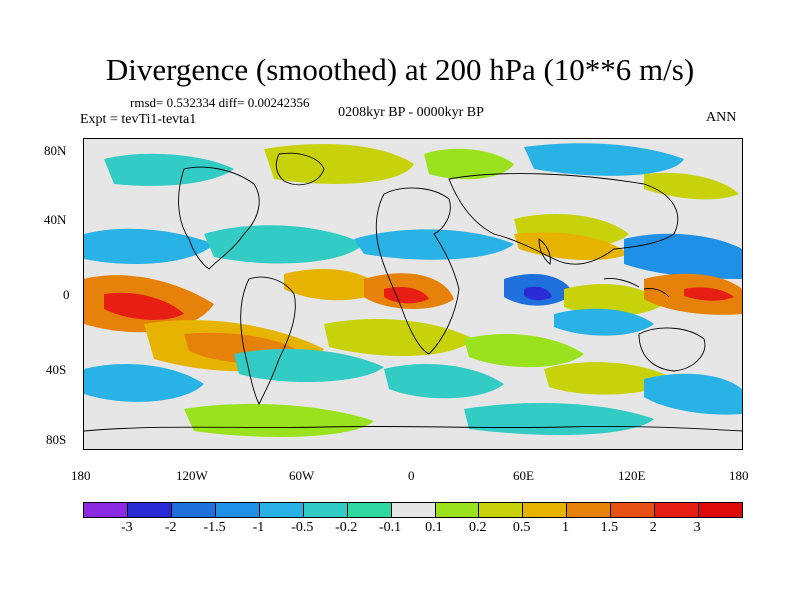  I want to click on colorbar-label: -2, so click(170, 527).